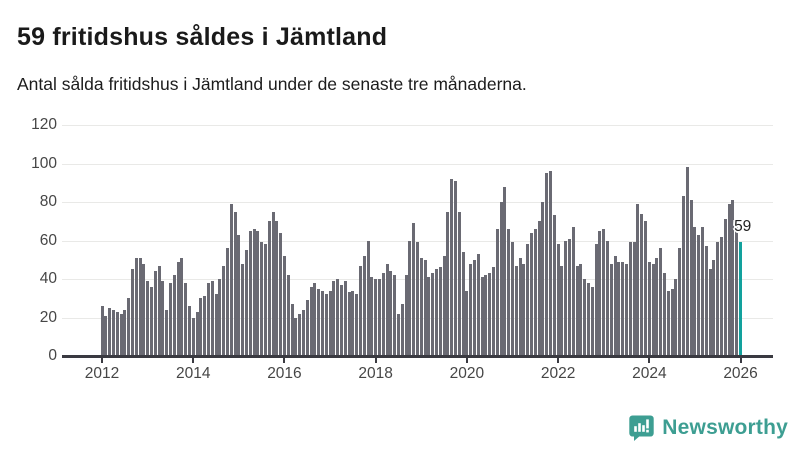  I want to click on y-axis-tick-label: 120, so click(44, 124).